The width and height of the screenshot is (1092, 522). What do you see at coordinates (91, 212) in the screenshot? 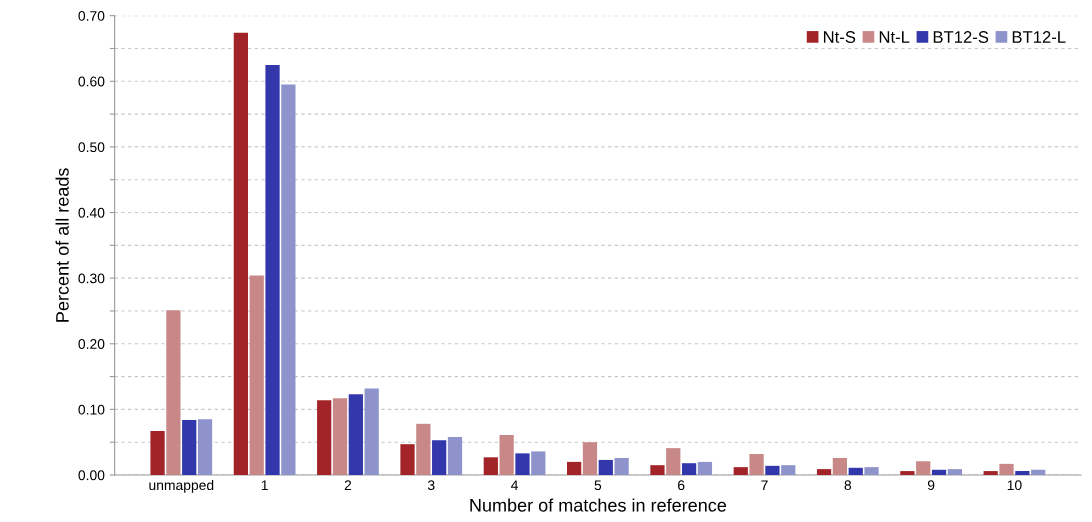
I see `y-tick-label: 0.40` at bounding box center [91, 212].